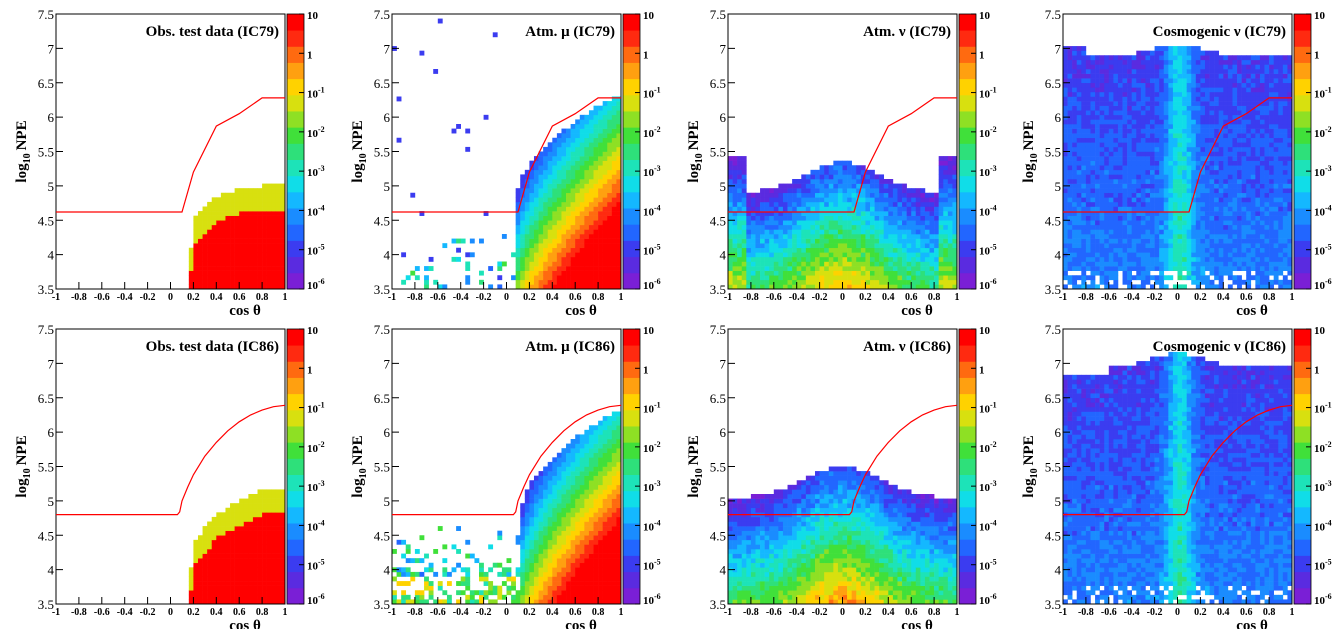  I want to click on x-tick-label: 0.2, so click(865, 297).